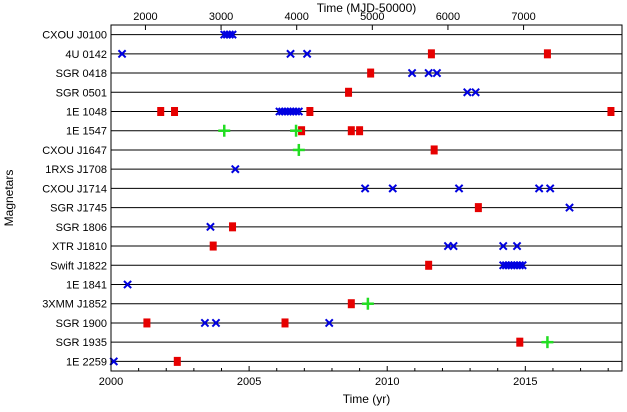 This screenshot has width=627, height=412. I want to click on y-tick-label: SGR 1935, so click(81, 343).